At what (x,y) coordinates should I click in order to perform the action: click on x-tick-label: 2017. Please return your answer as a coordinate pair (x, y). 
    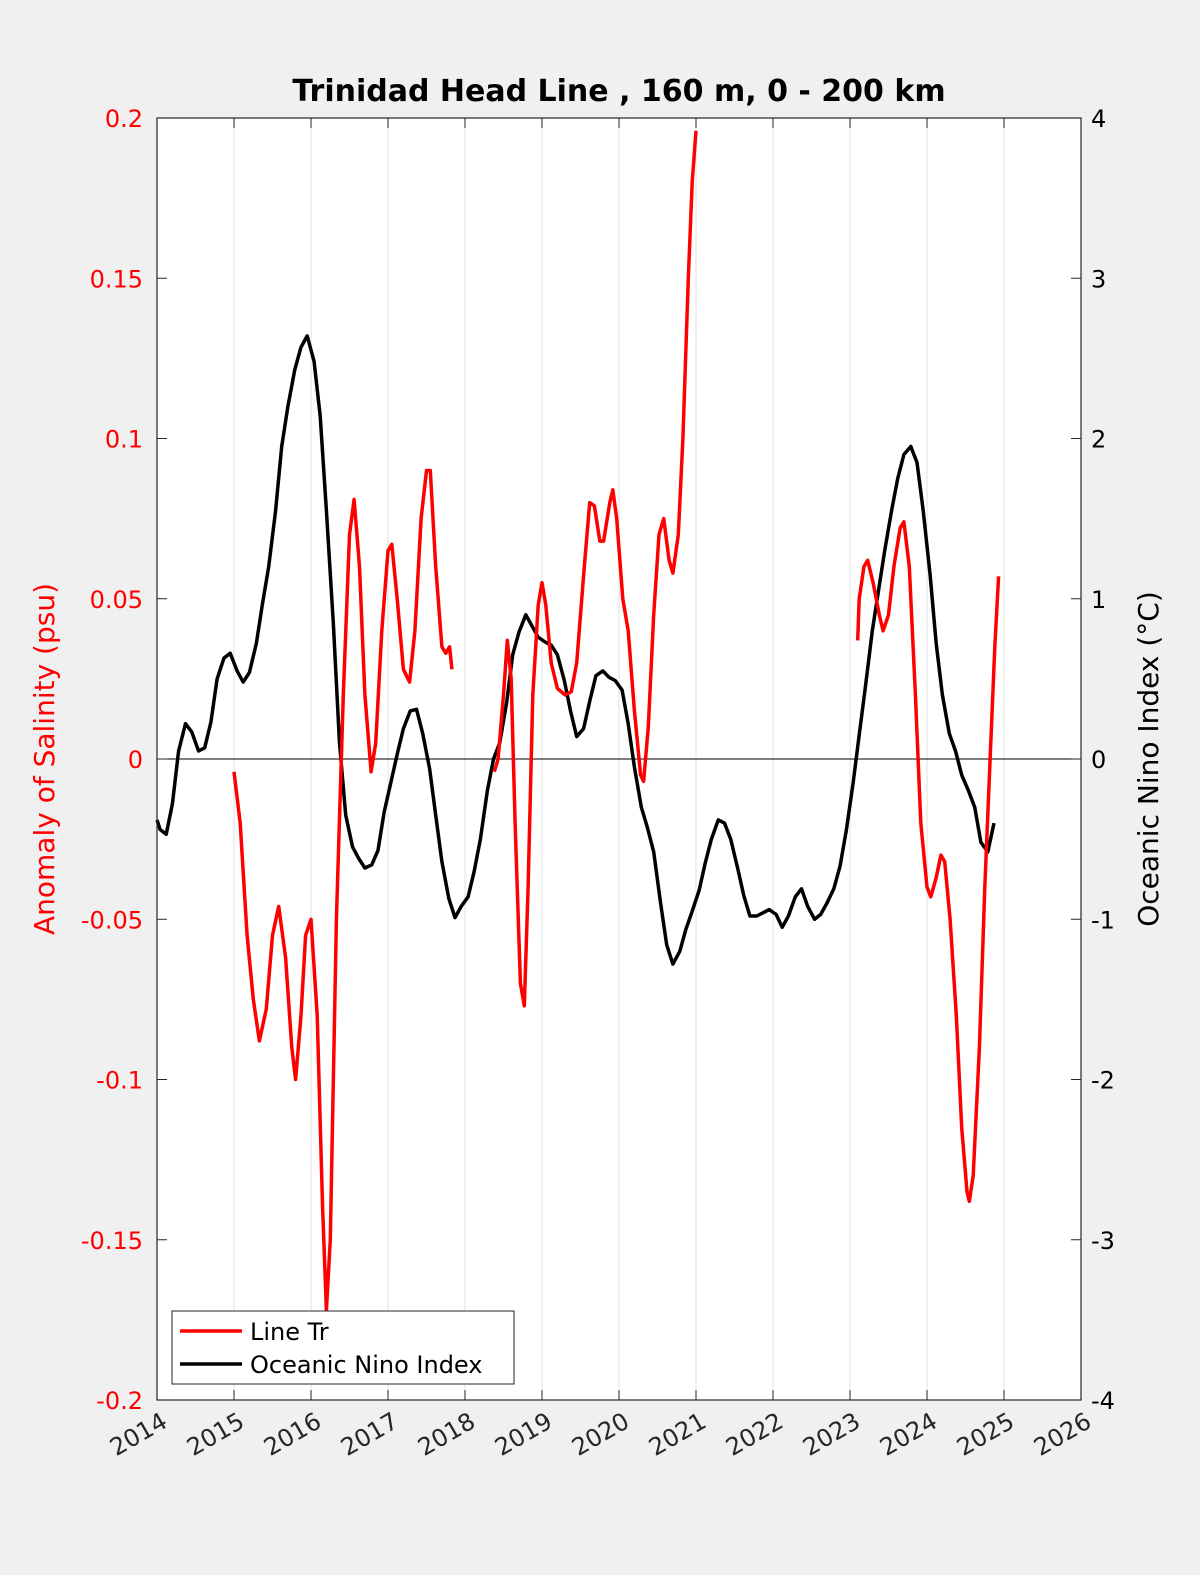
    Looking at the image, I should click on (369, 1434).